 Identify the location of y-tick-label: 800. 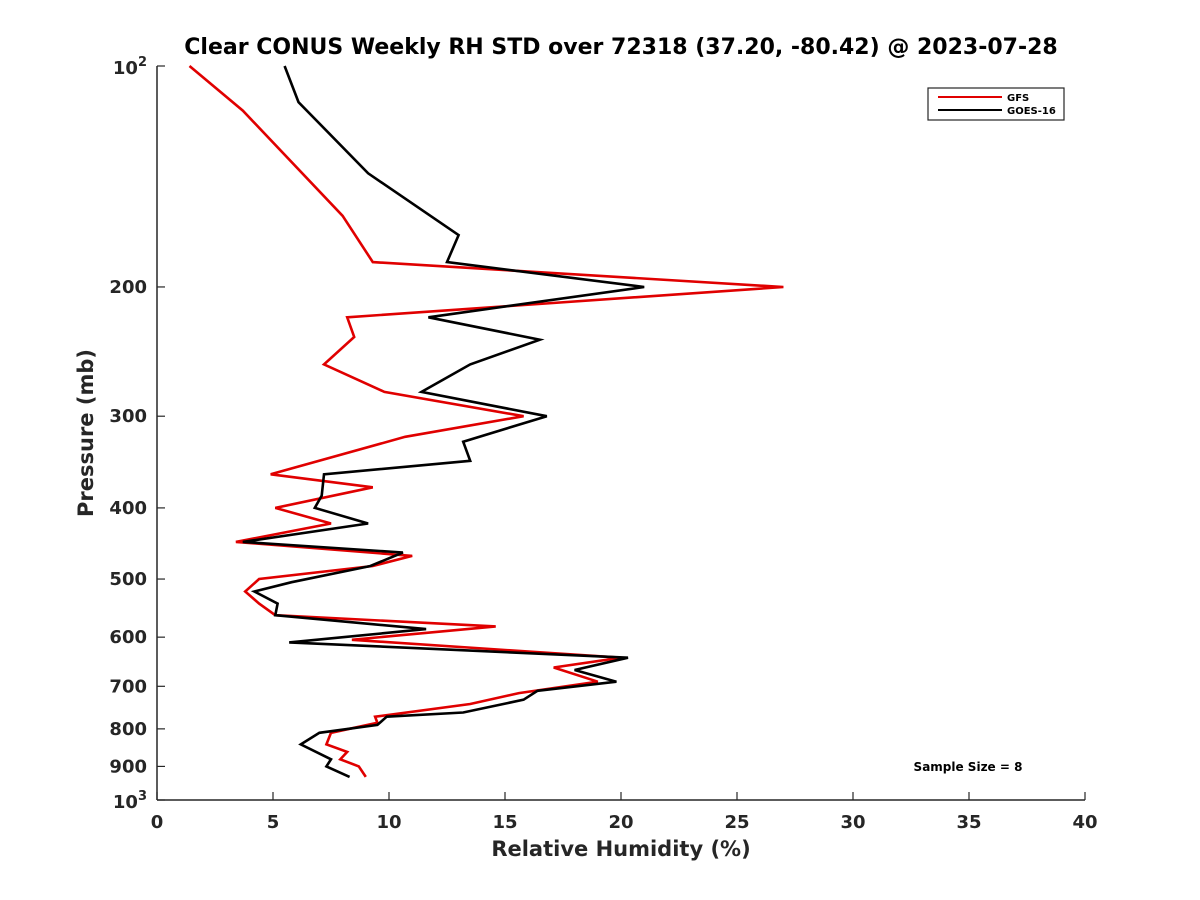
(128, 729).